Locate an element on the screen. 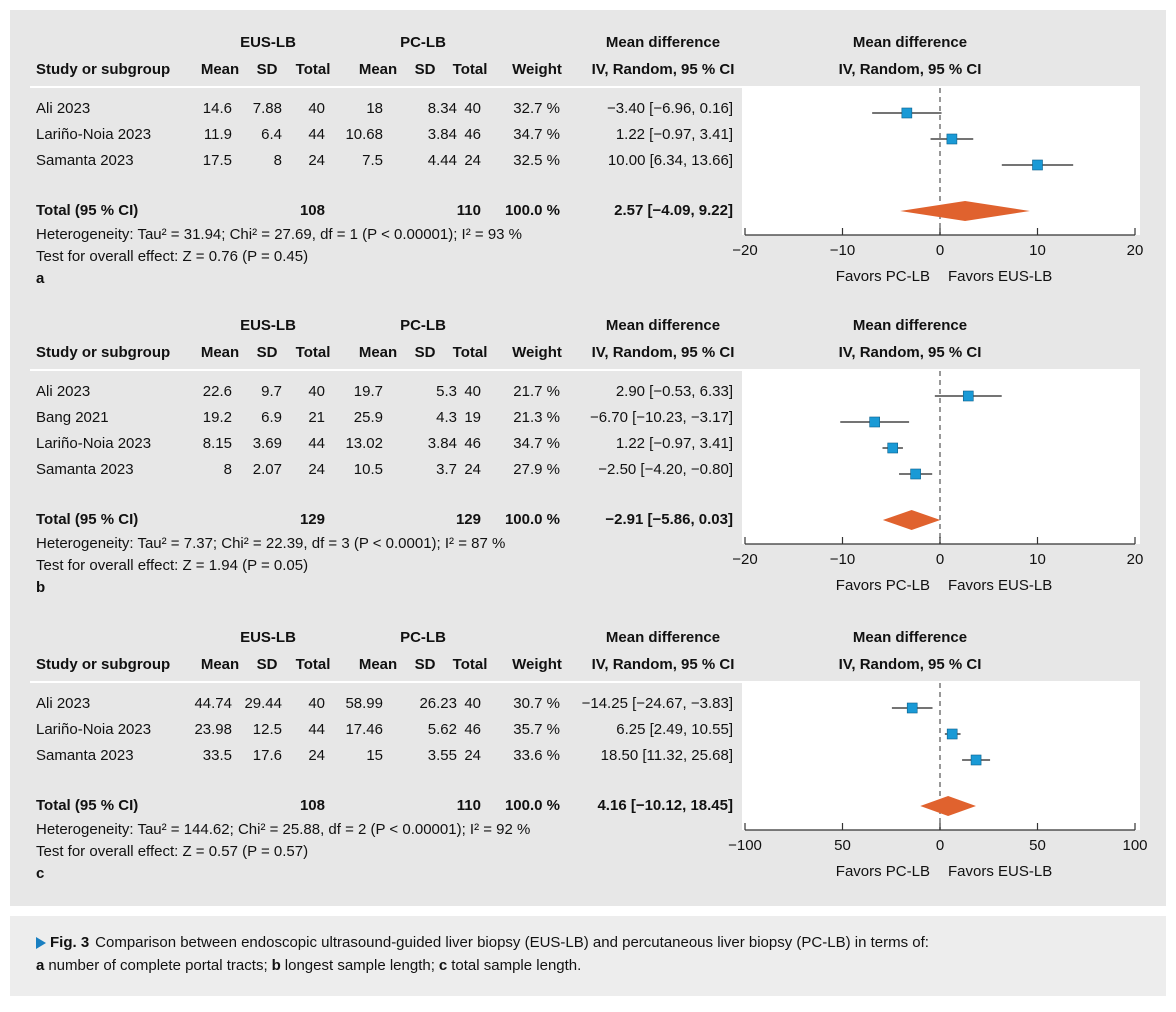  caption-icon is located at coordinates (41, 943).